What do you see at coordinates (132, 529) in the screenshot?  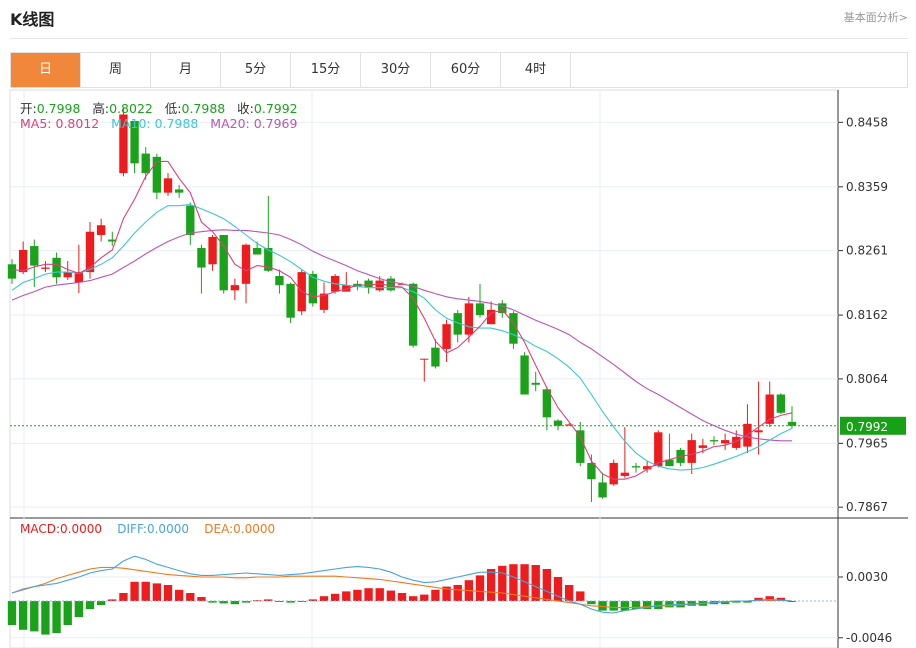 I see `diff-label: DIFF:` at bounding box center [132, 529].